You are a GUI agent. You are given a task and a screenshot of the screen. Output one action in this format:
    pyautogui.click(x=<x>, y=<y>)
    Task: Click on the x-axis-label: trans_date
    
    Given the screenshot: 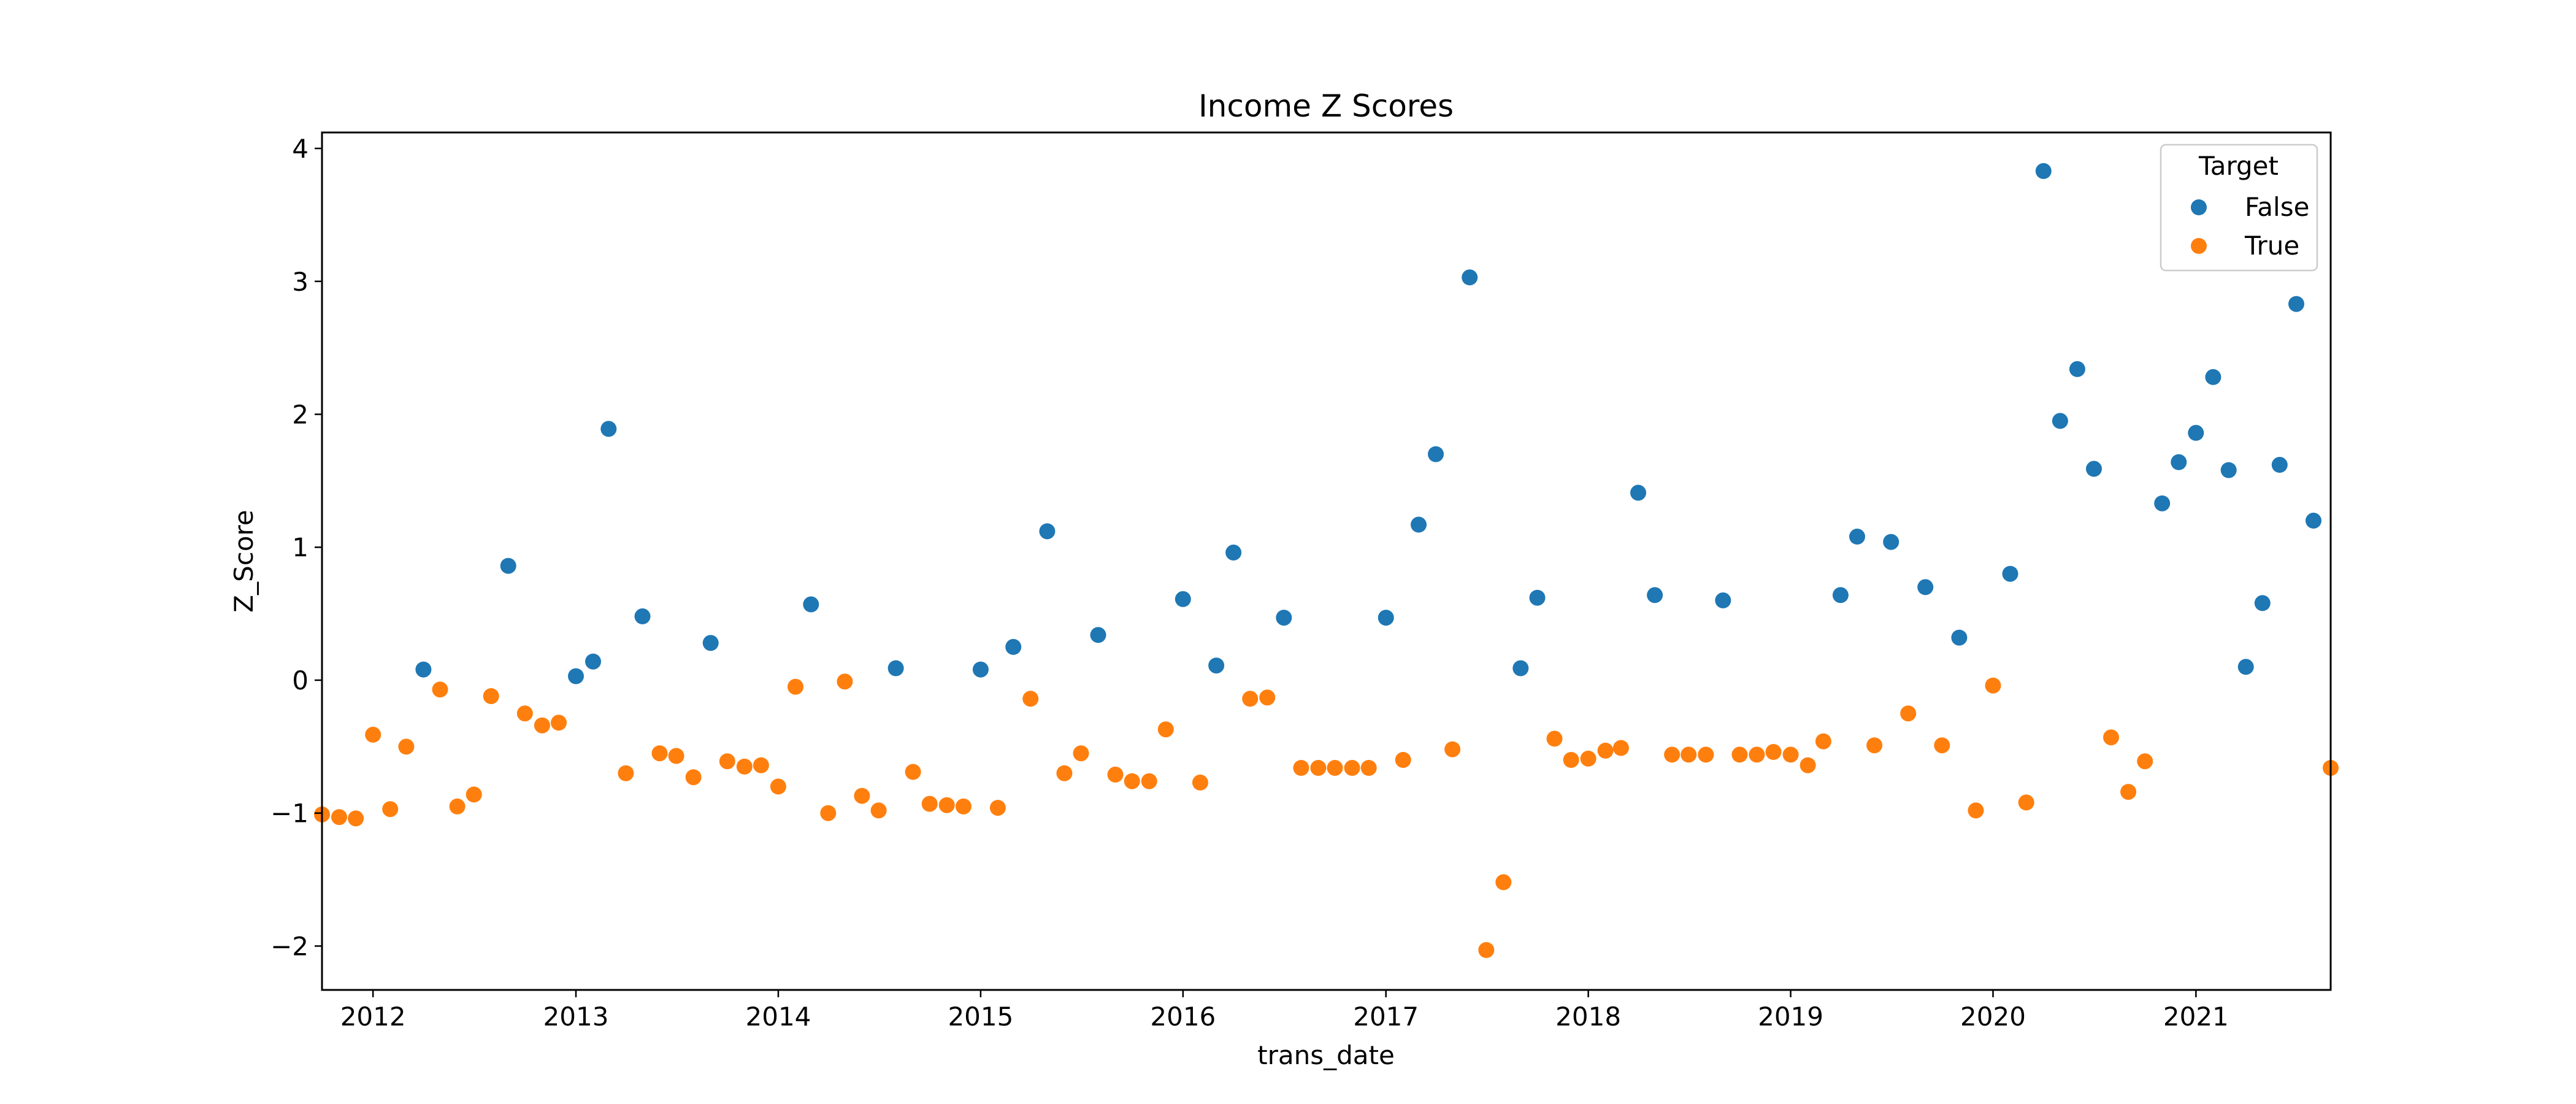 What is the action you would take?
    pyautogui.click(x=1326, y=1055)
    